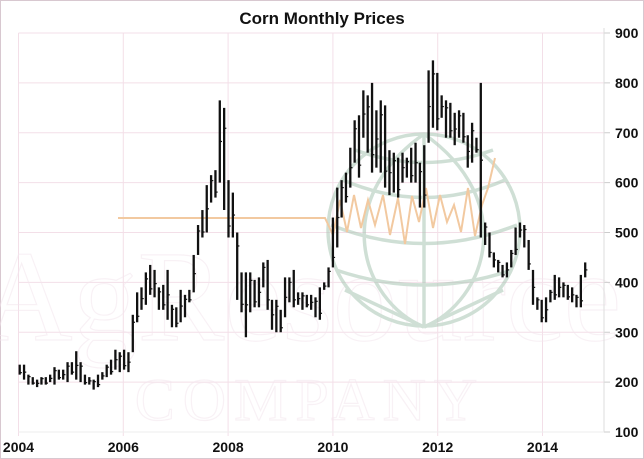 This screenshot has height=459, width=644. What do you see at coordinates (18, 447) in the screenshot?
I see `x-tick-label: 2004` at bounding box center [18, 447].